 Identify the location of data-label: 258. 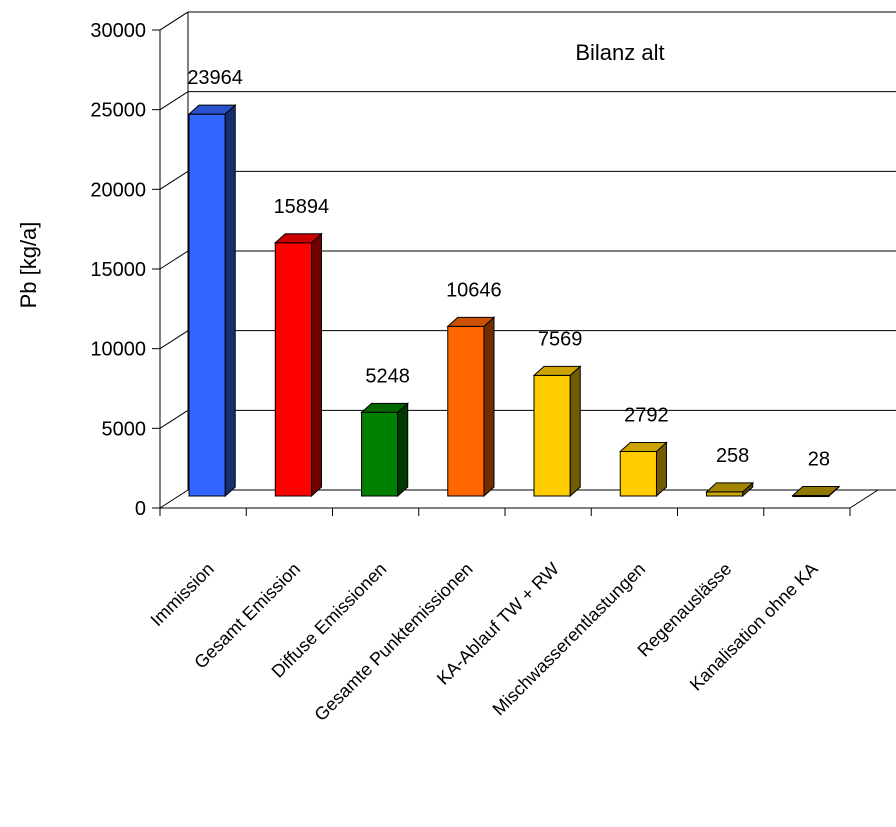
(732, 456).